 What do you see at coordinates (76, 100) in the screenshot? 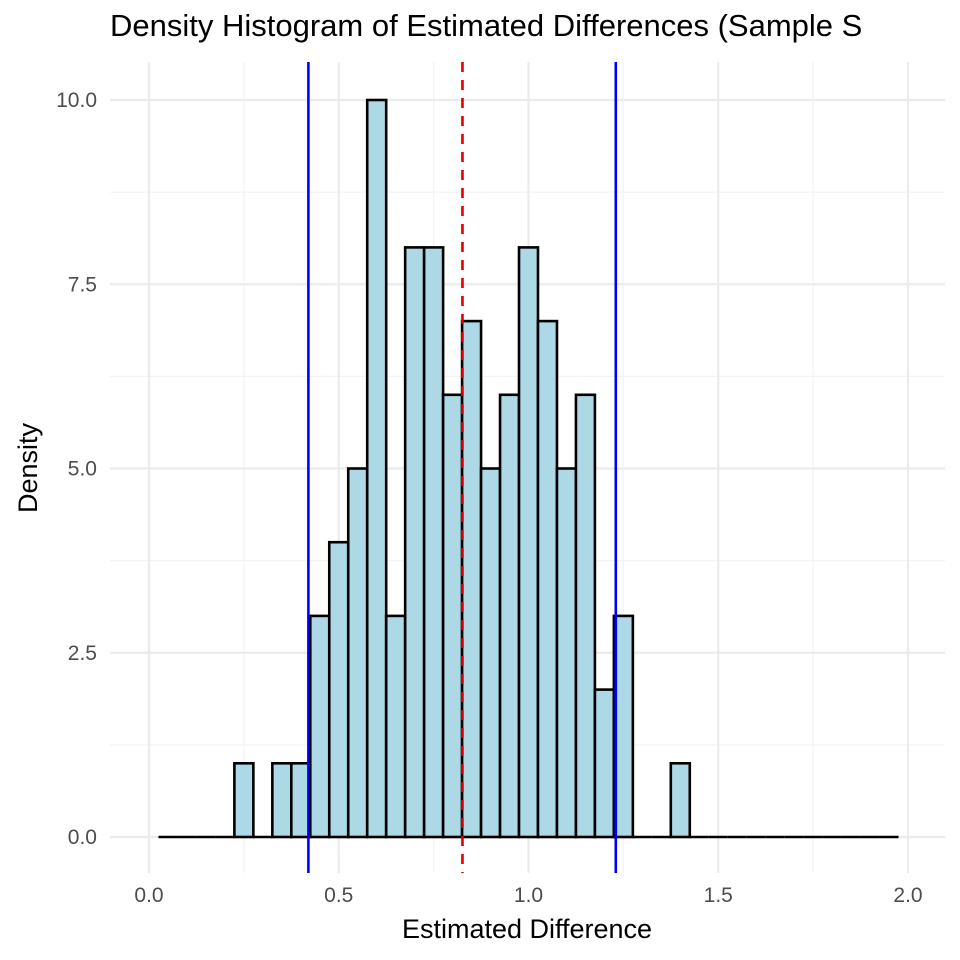
I see `y-tick-label: 10.0` at bounding box center [76, 100].